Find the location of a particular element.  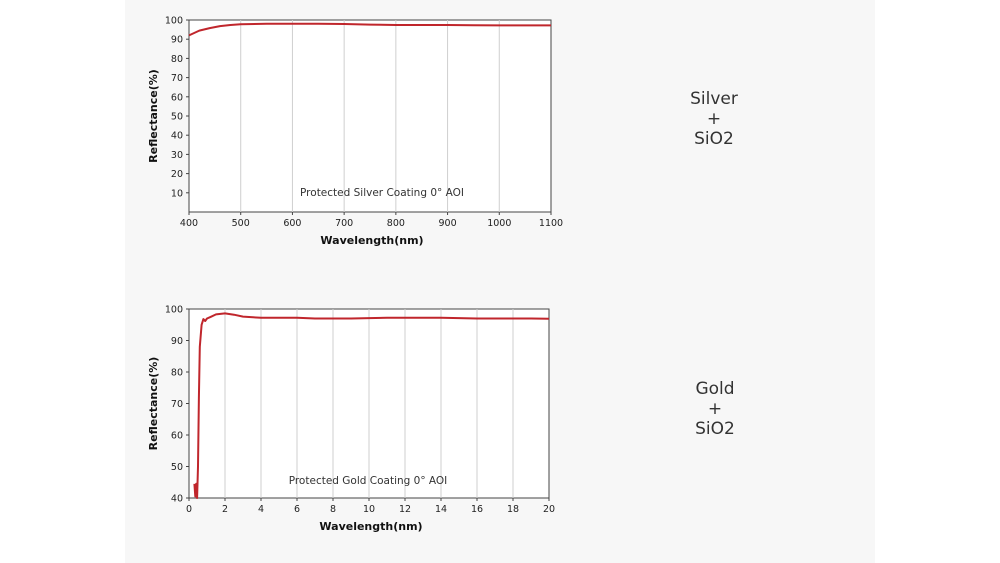

silver-label-line1: Silver is located at coordinates (714, 99).